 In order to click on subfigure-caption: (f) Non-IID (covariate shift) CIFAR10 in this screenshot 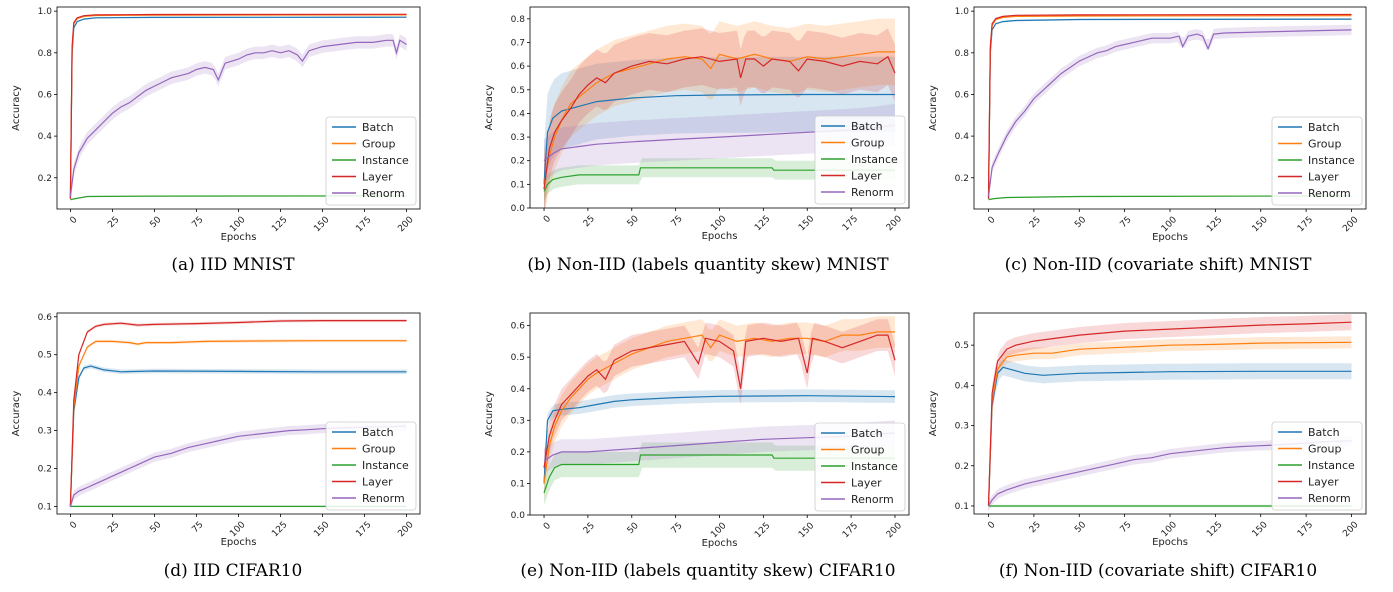, I will do `click(1158, 571)`.